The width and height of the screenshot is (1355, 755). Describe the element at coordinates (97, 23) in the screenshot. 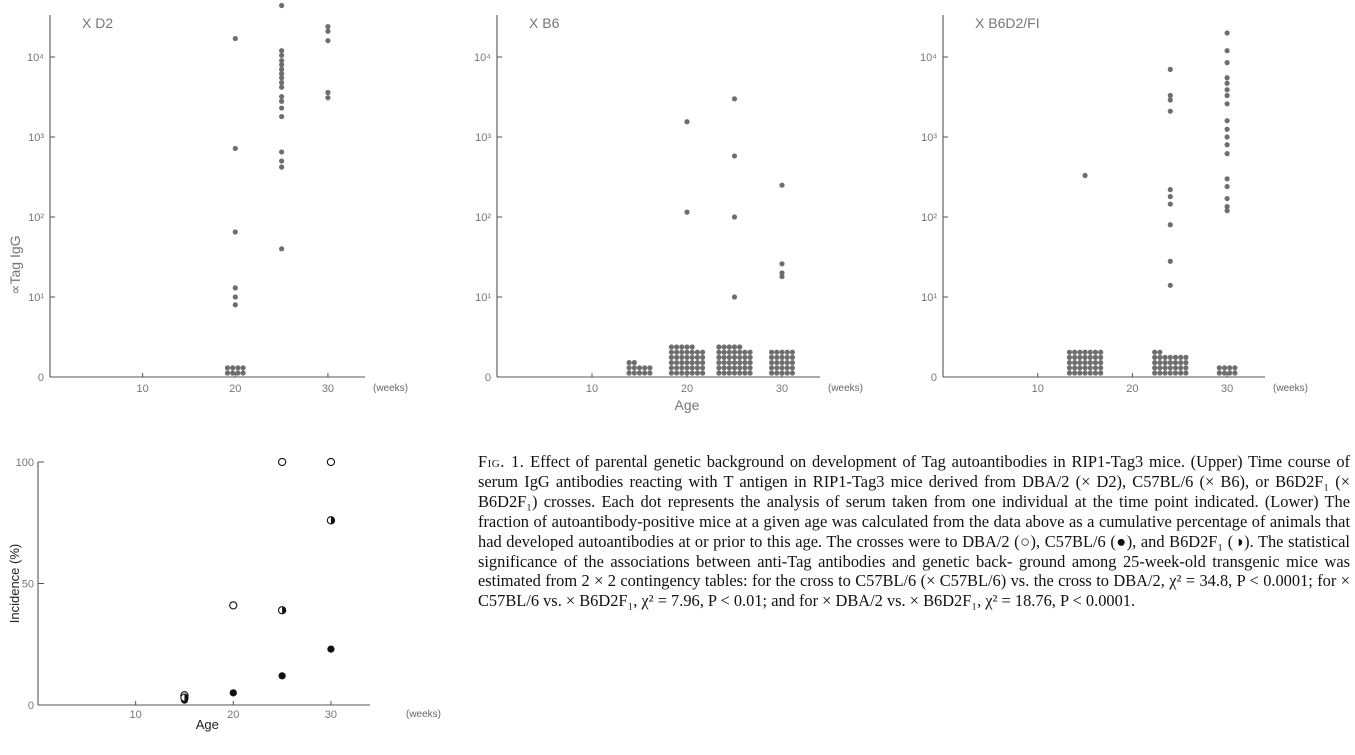

I see `chart-title: X D2` at that location.